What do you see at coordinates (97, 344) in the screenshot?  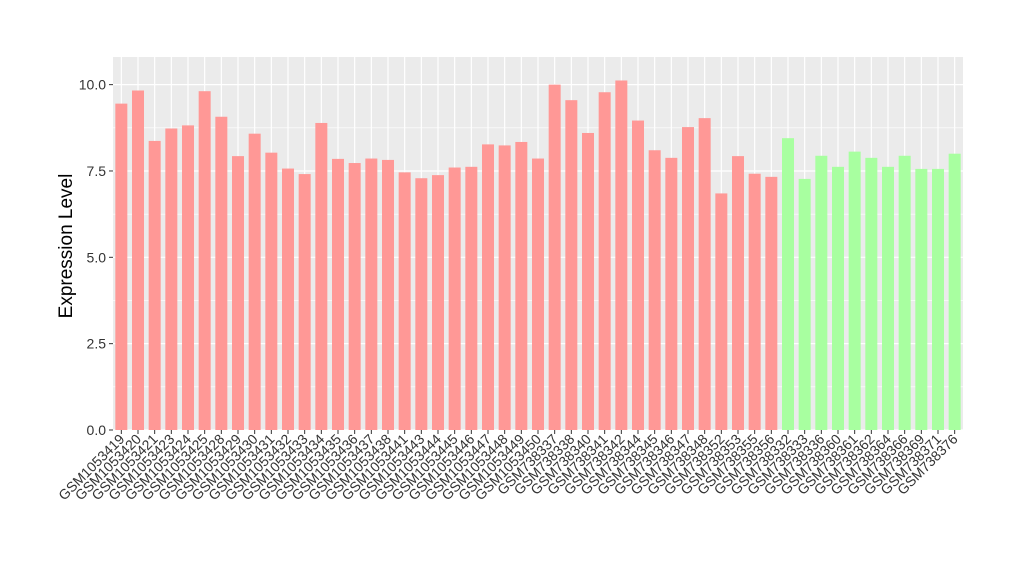 I see `y-tick-label: 2.5` at bounding box center [97, 344].